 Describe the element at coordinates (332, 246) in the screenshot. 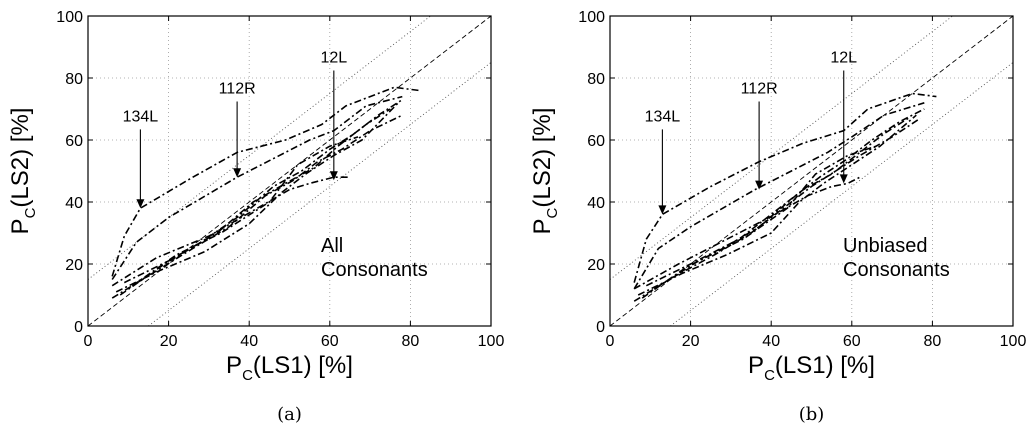

I see `panel-description-label: All` at that location.